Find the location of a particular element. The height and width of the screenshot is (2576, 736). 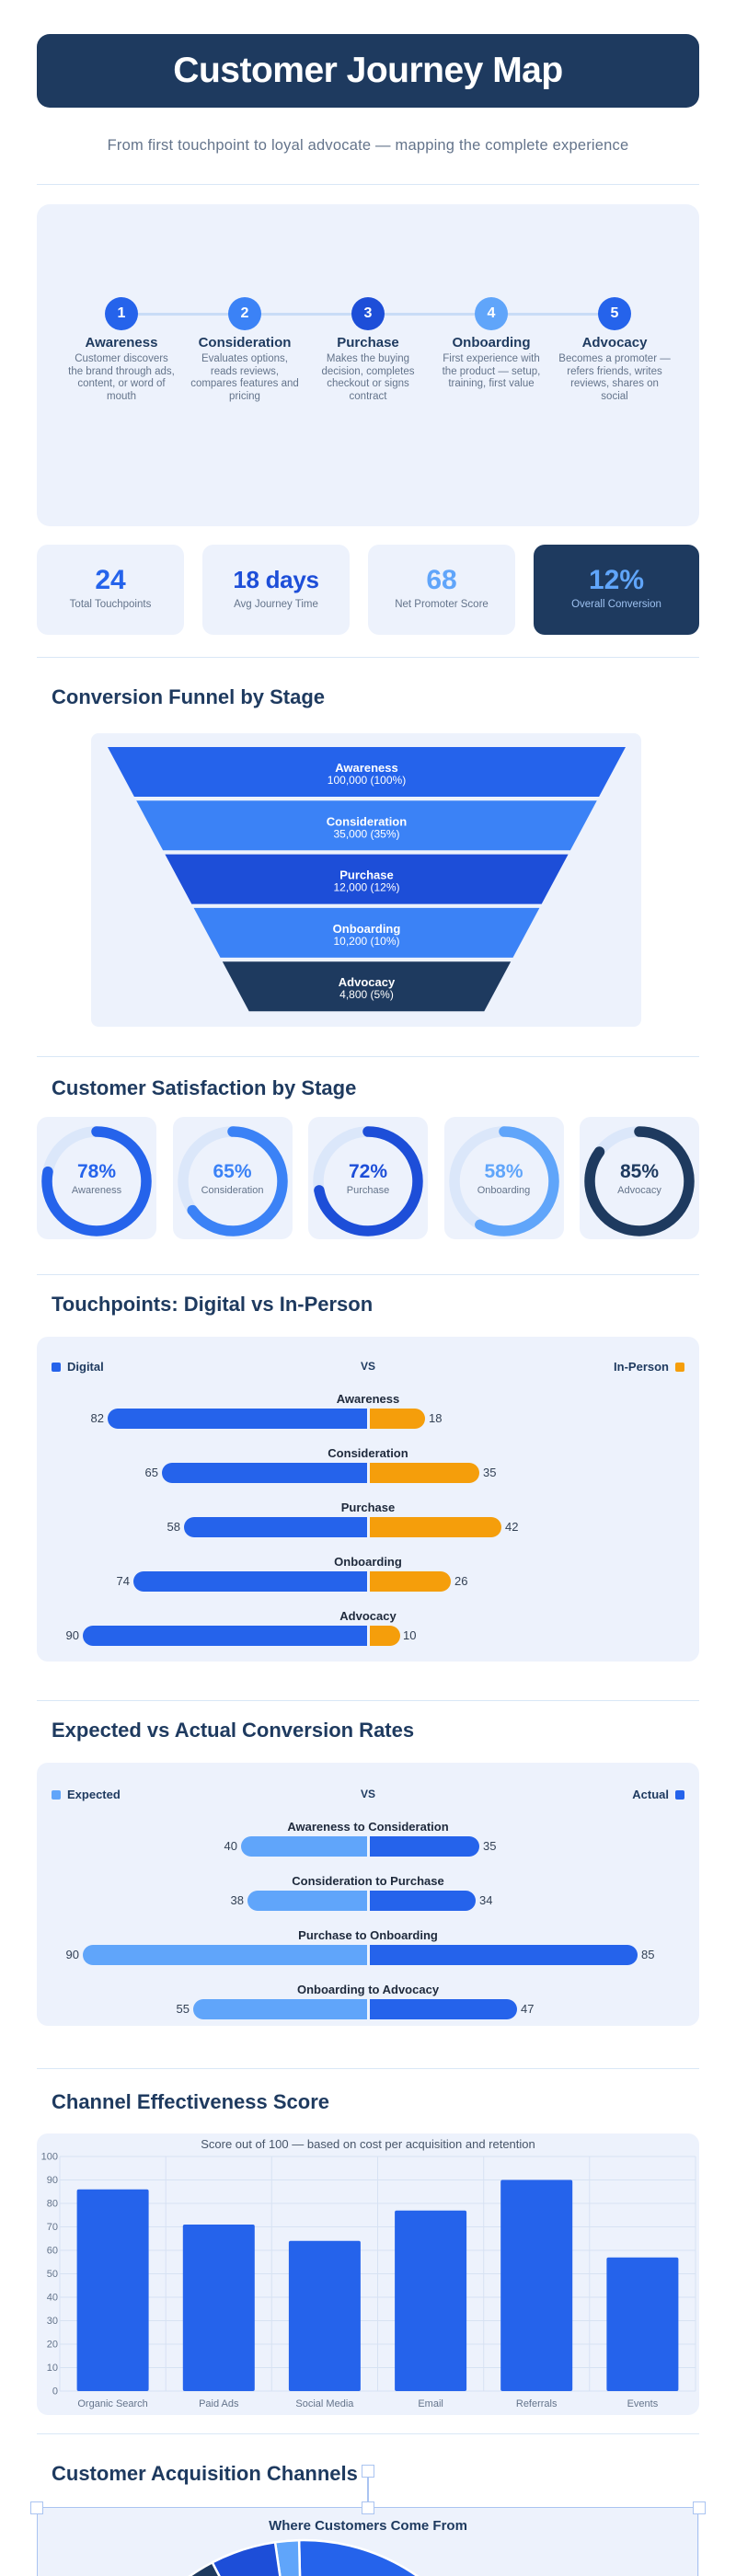

svg-text: 100 is located at coordinates (49, 2157).